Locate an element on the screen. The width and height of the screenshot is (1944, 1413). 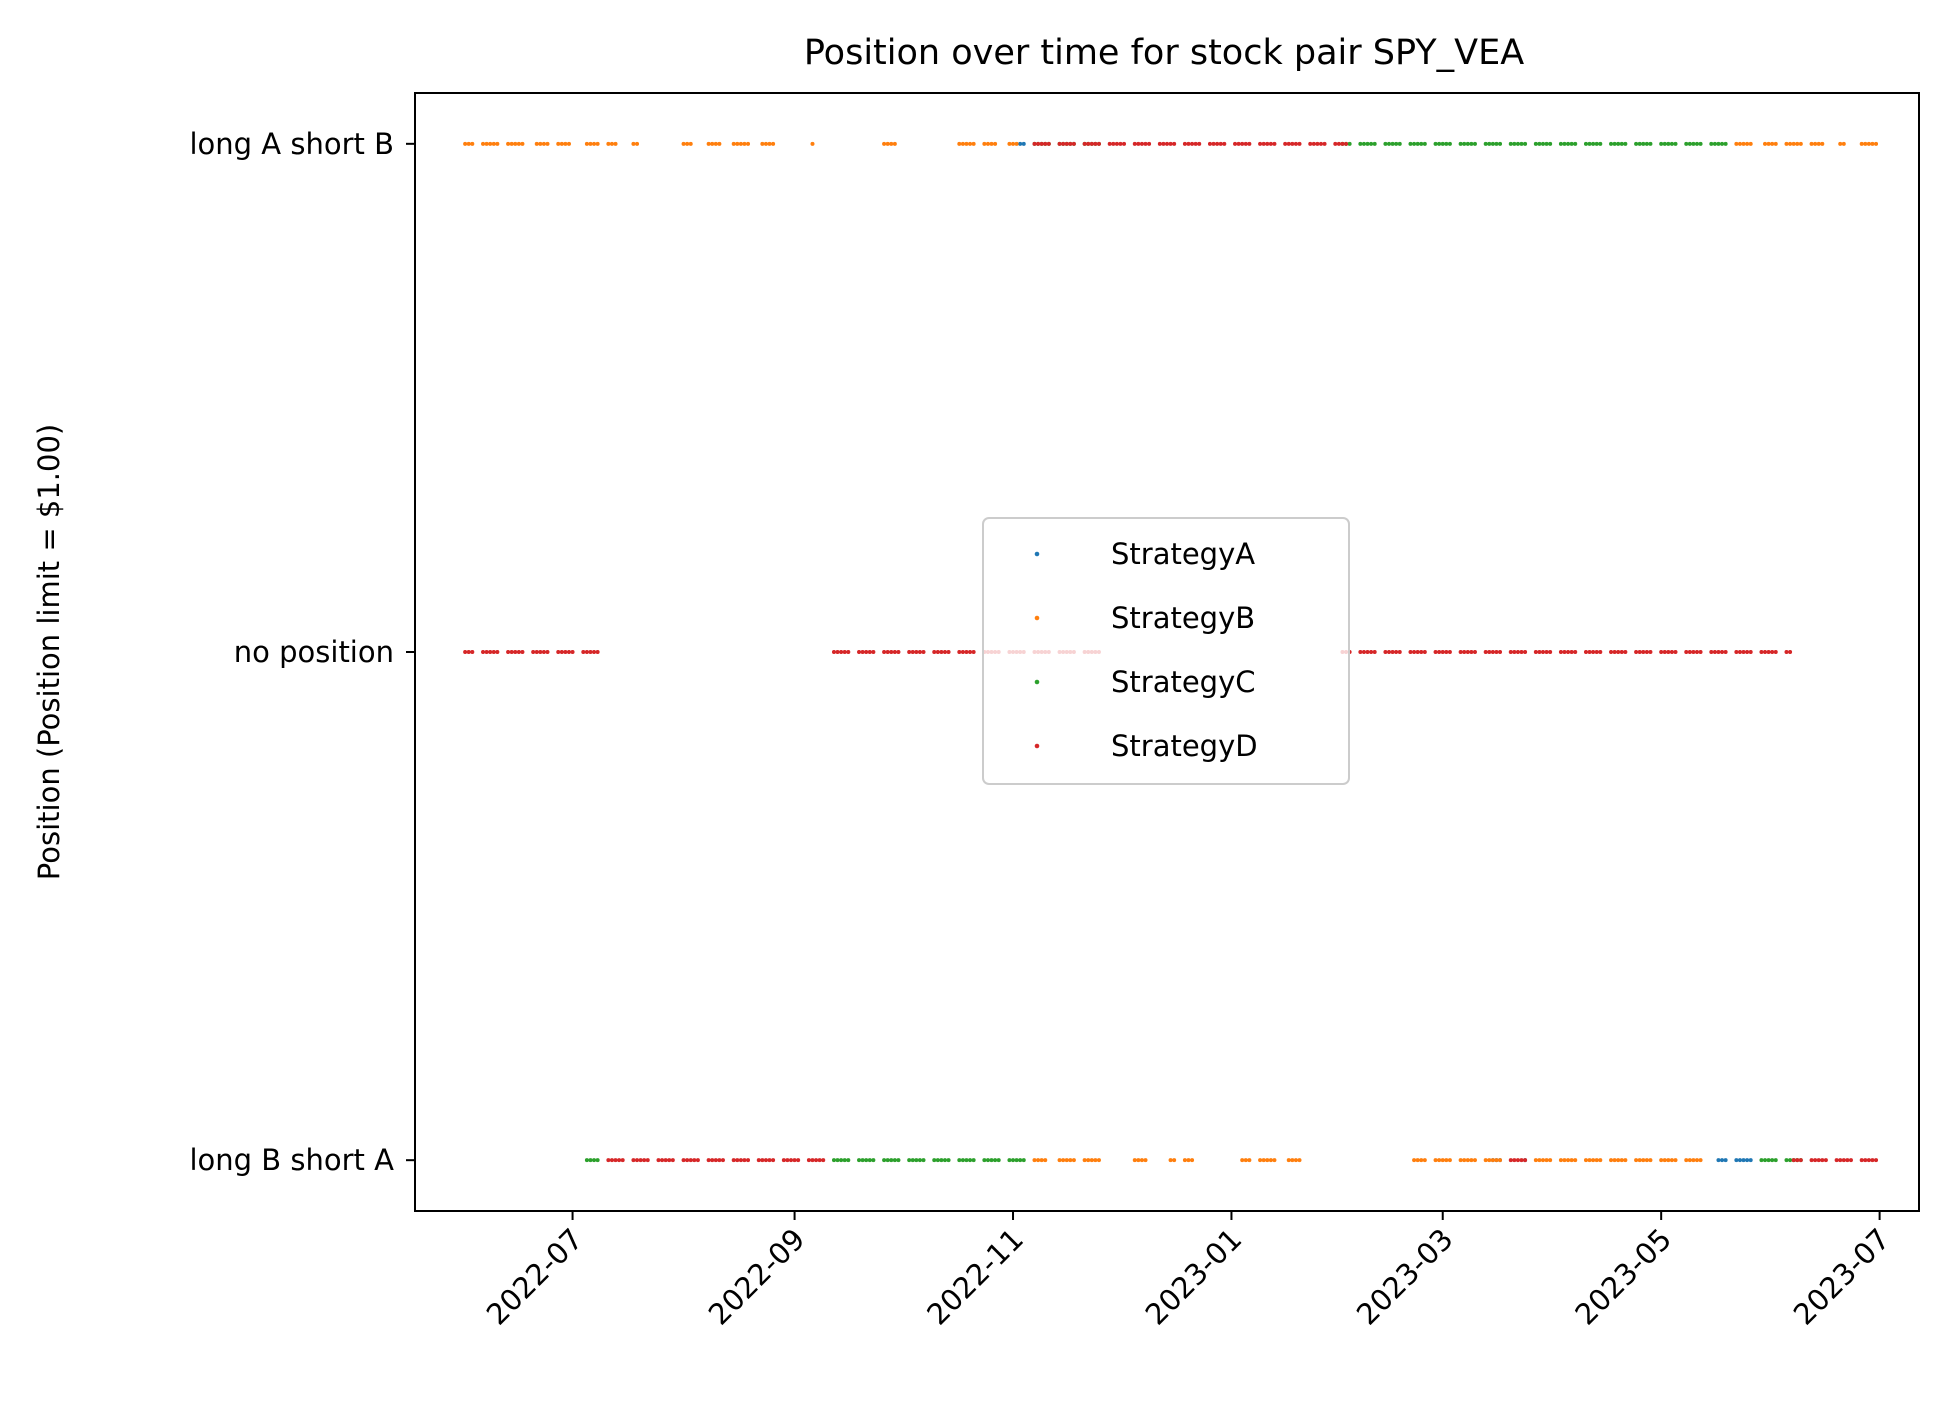
legend: StrategyA StrategyB StrategyC StrategyD is located at coordinates (1166, 651).